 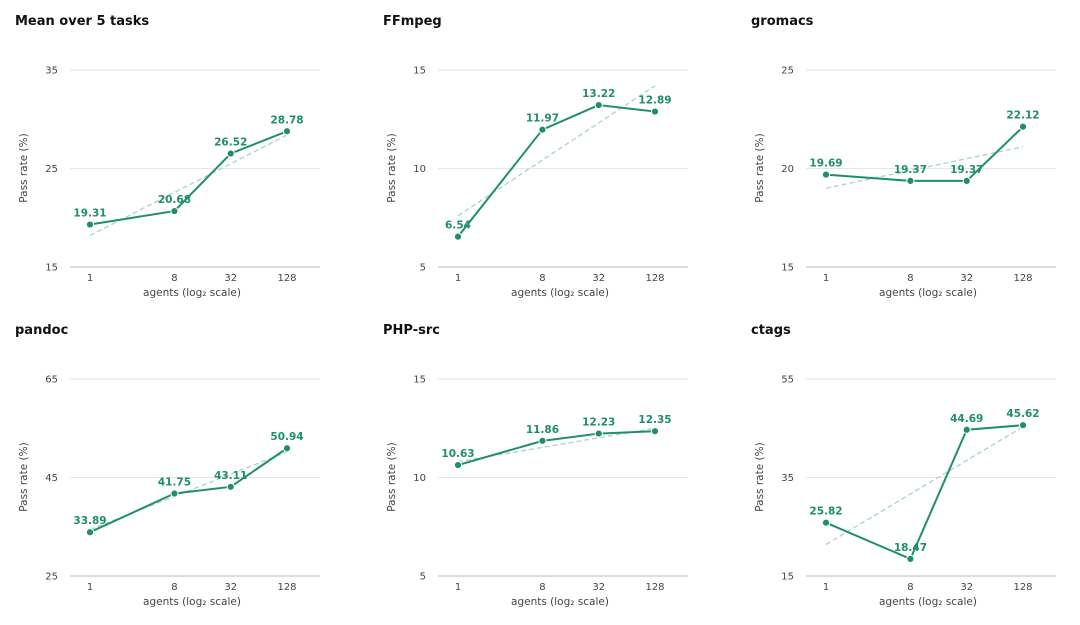 I want to click on y-tick-label: 55, so click(x=787, y=380).